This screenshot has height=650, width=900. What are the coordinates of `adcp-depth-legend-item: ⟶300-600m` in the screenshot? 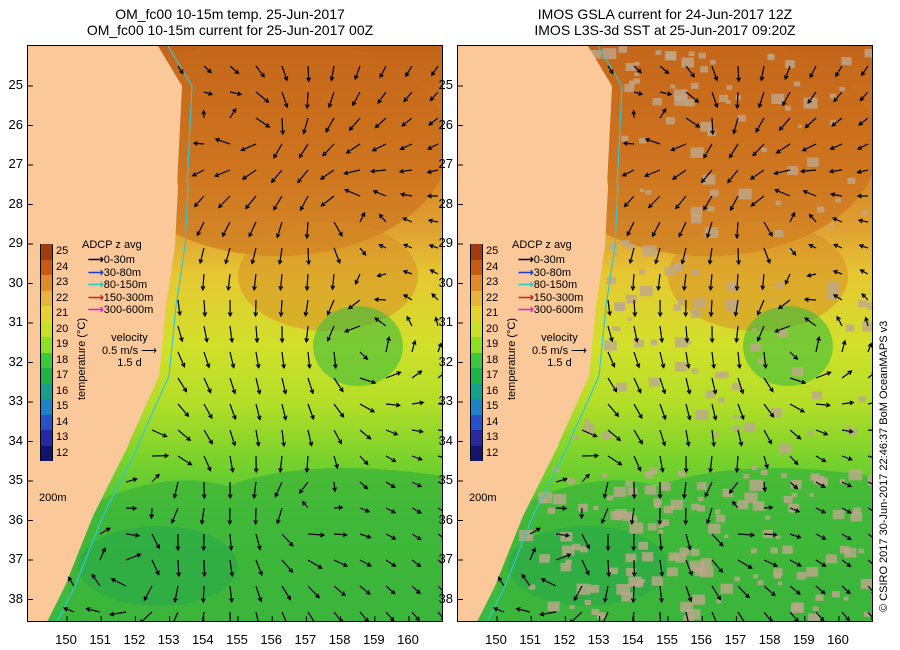 It's located at (550, 309).